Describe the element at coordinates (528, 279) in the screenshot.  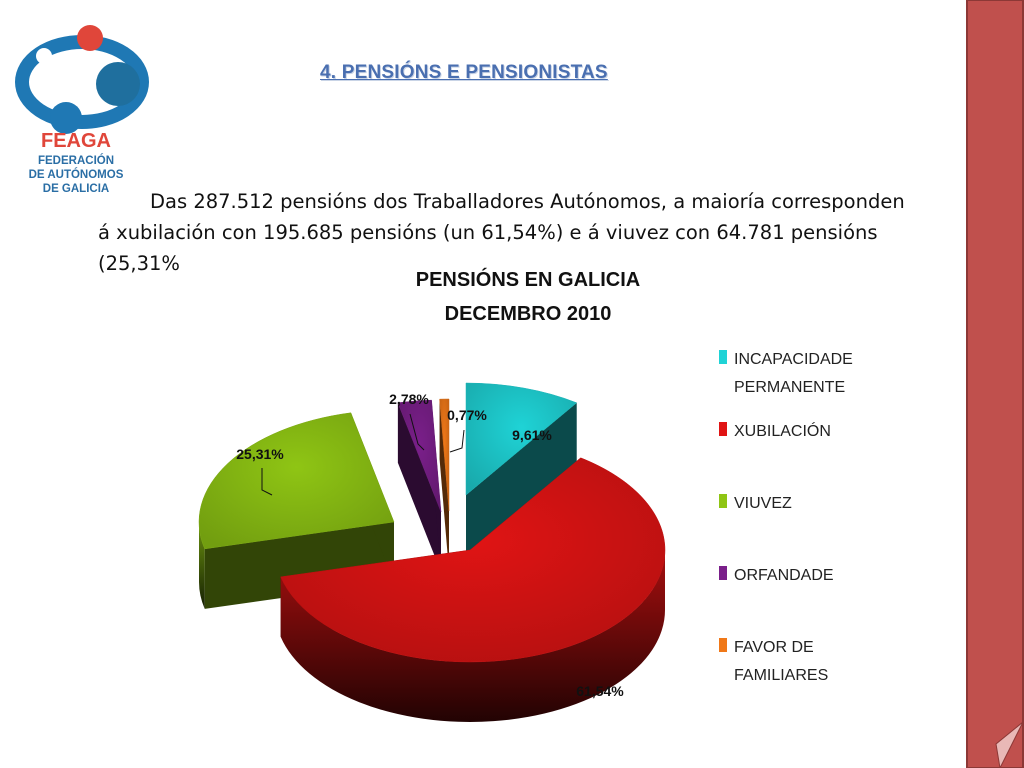
I see `chart-title-line: PENSIÓNS EN GALICIA` at that location.